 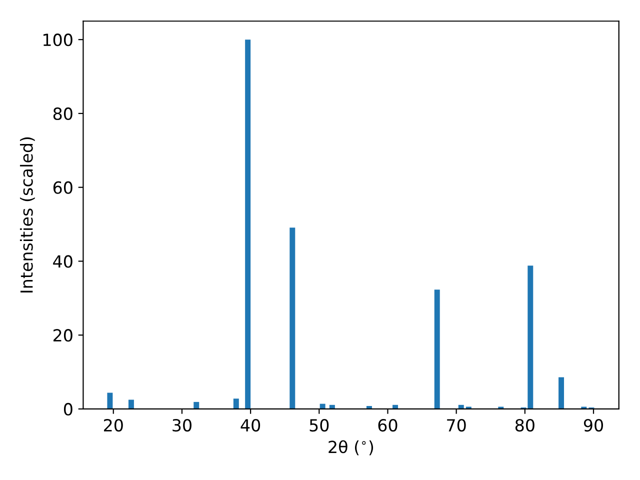 I want to click on y-tick-label: 0, so click(x=68, y=409).